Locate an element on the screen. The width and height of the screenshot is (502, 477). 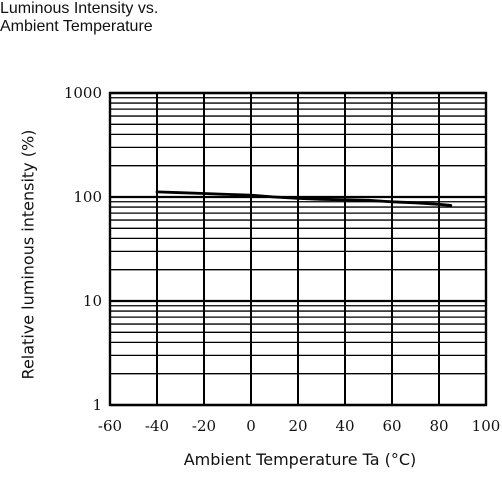
x-tick-label: 20 is located at coordinates (297, 426).